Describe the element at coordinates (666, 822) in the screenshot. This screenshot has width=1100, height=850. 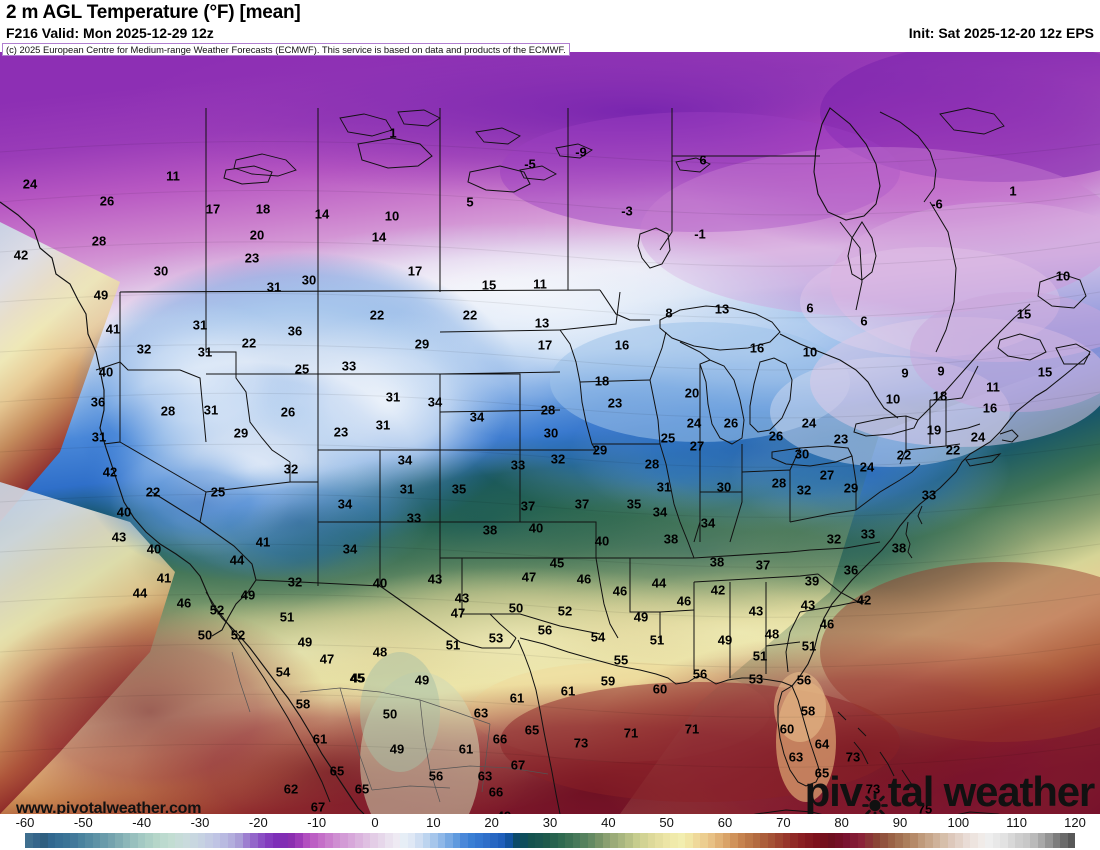
I see `colorbar-tick: 50` at that location.